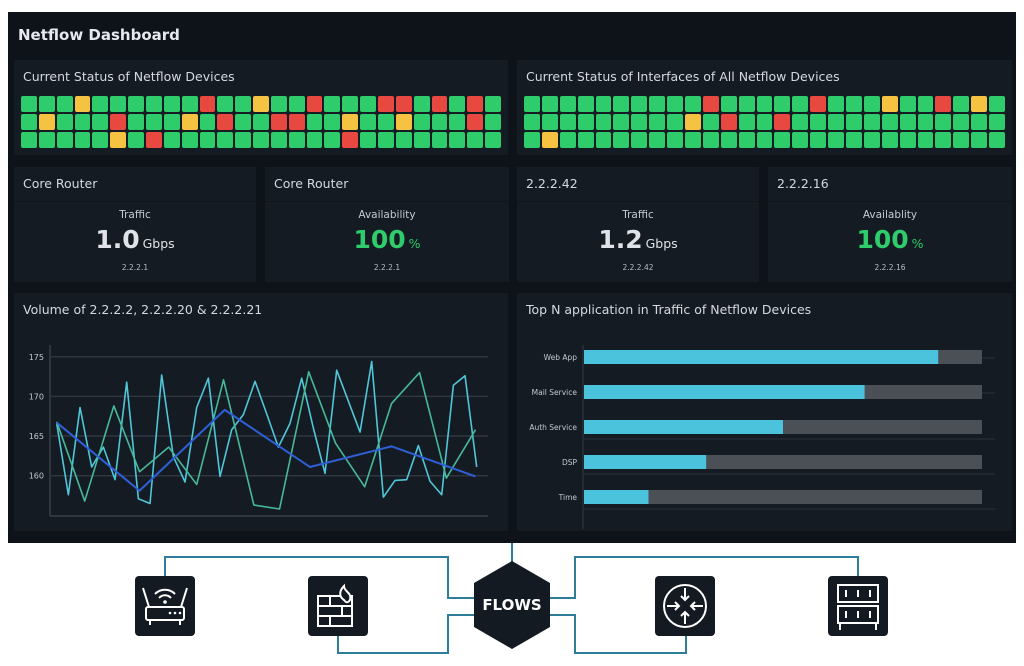 Image resolution: width=1024 pixels, height=666 pixels. Describe the element at coordinates (638, 224) in the screenshot. I see `kpi-card: 2.2.2.42 Traffic 1.2 Gbps 2.2.2.42` at that location.